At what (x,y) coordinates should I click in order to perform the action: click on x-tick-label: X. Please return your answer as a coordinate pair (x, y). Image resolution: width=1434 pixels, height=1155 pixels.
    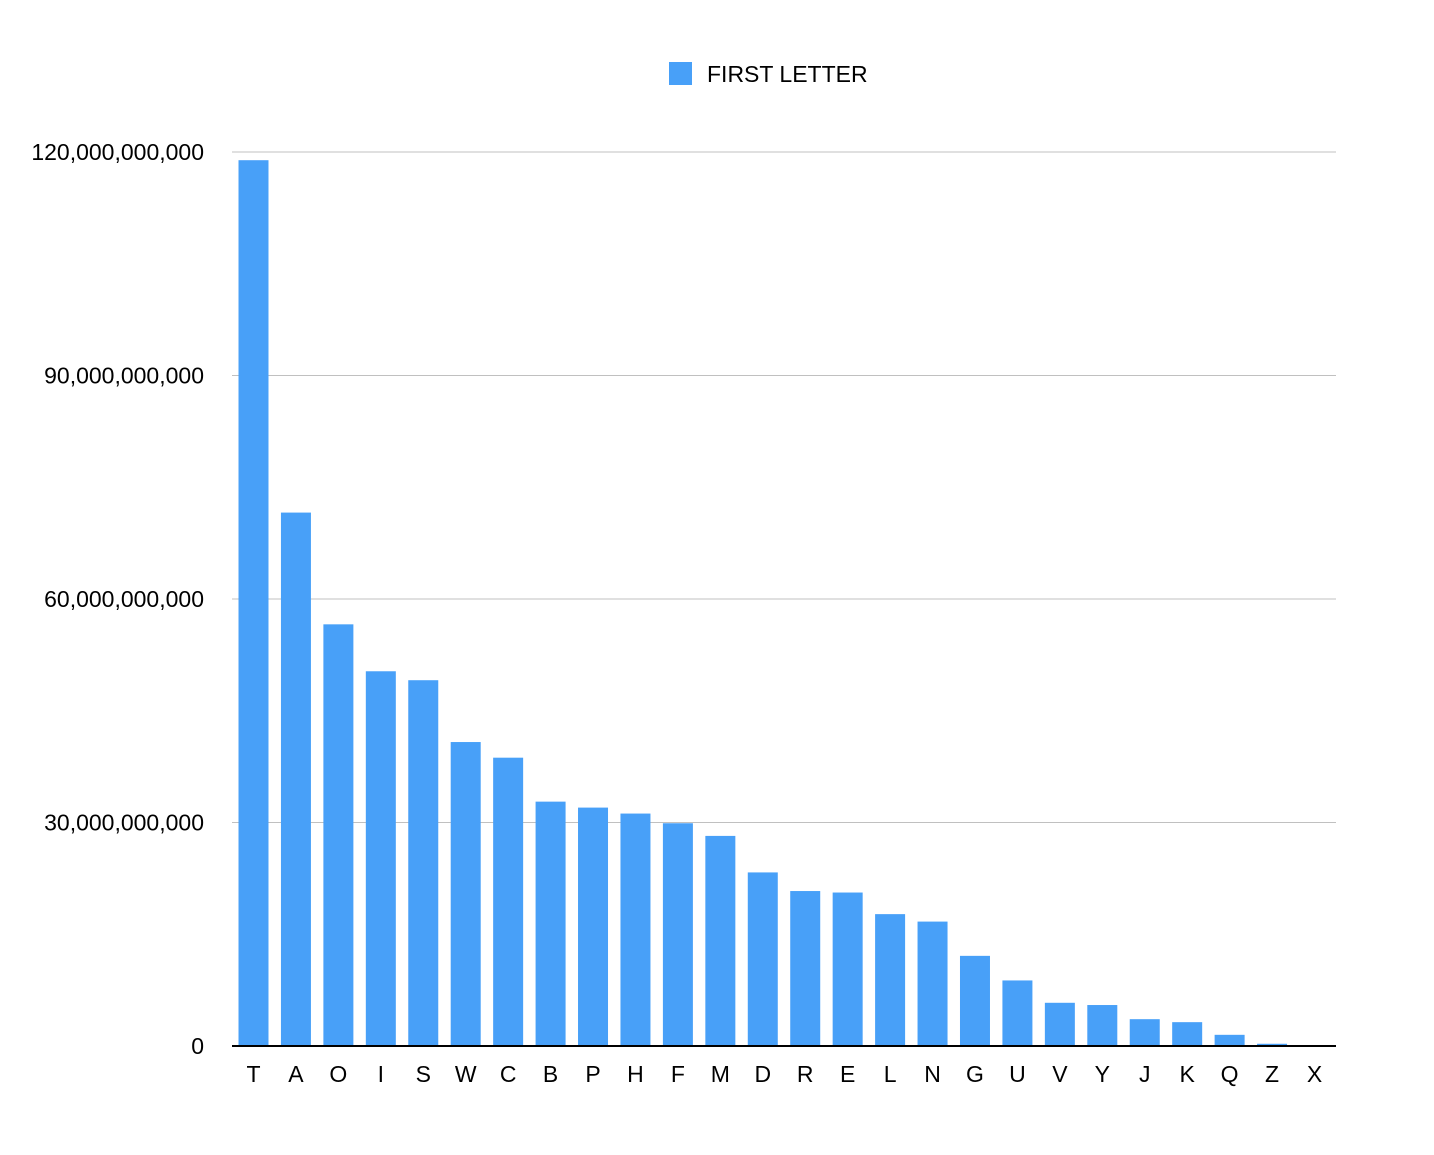
    Looking at the image, I should click on (1314, 1074).